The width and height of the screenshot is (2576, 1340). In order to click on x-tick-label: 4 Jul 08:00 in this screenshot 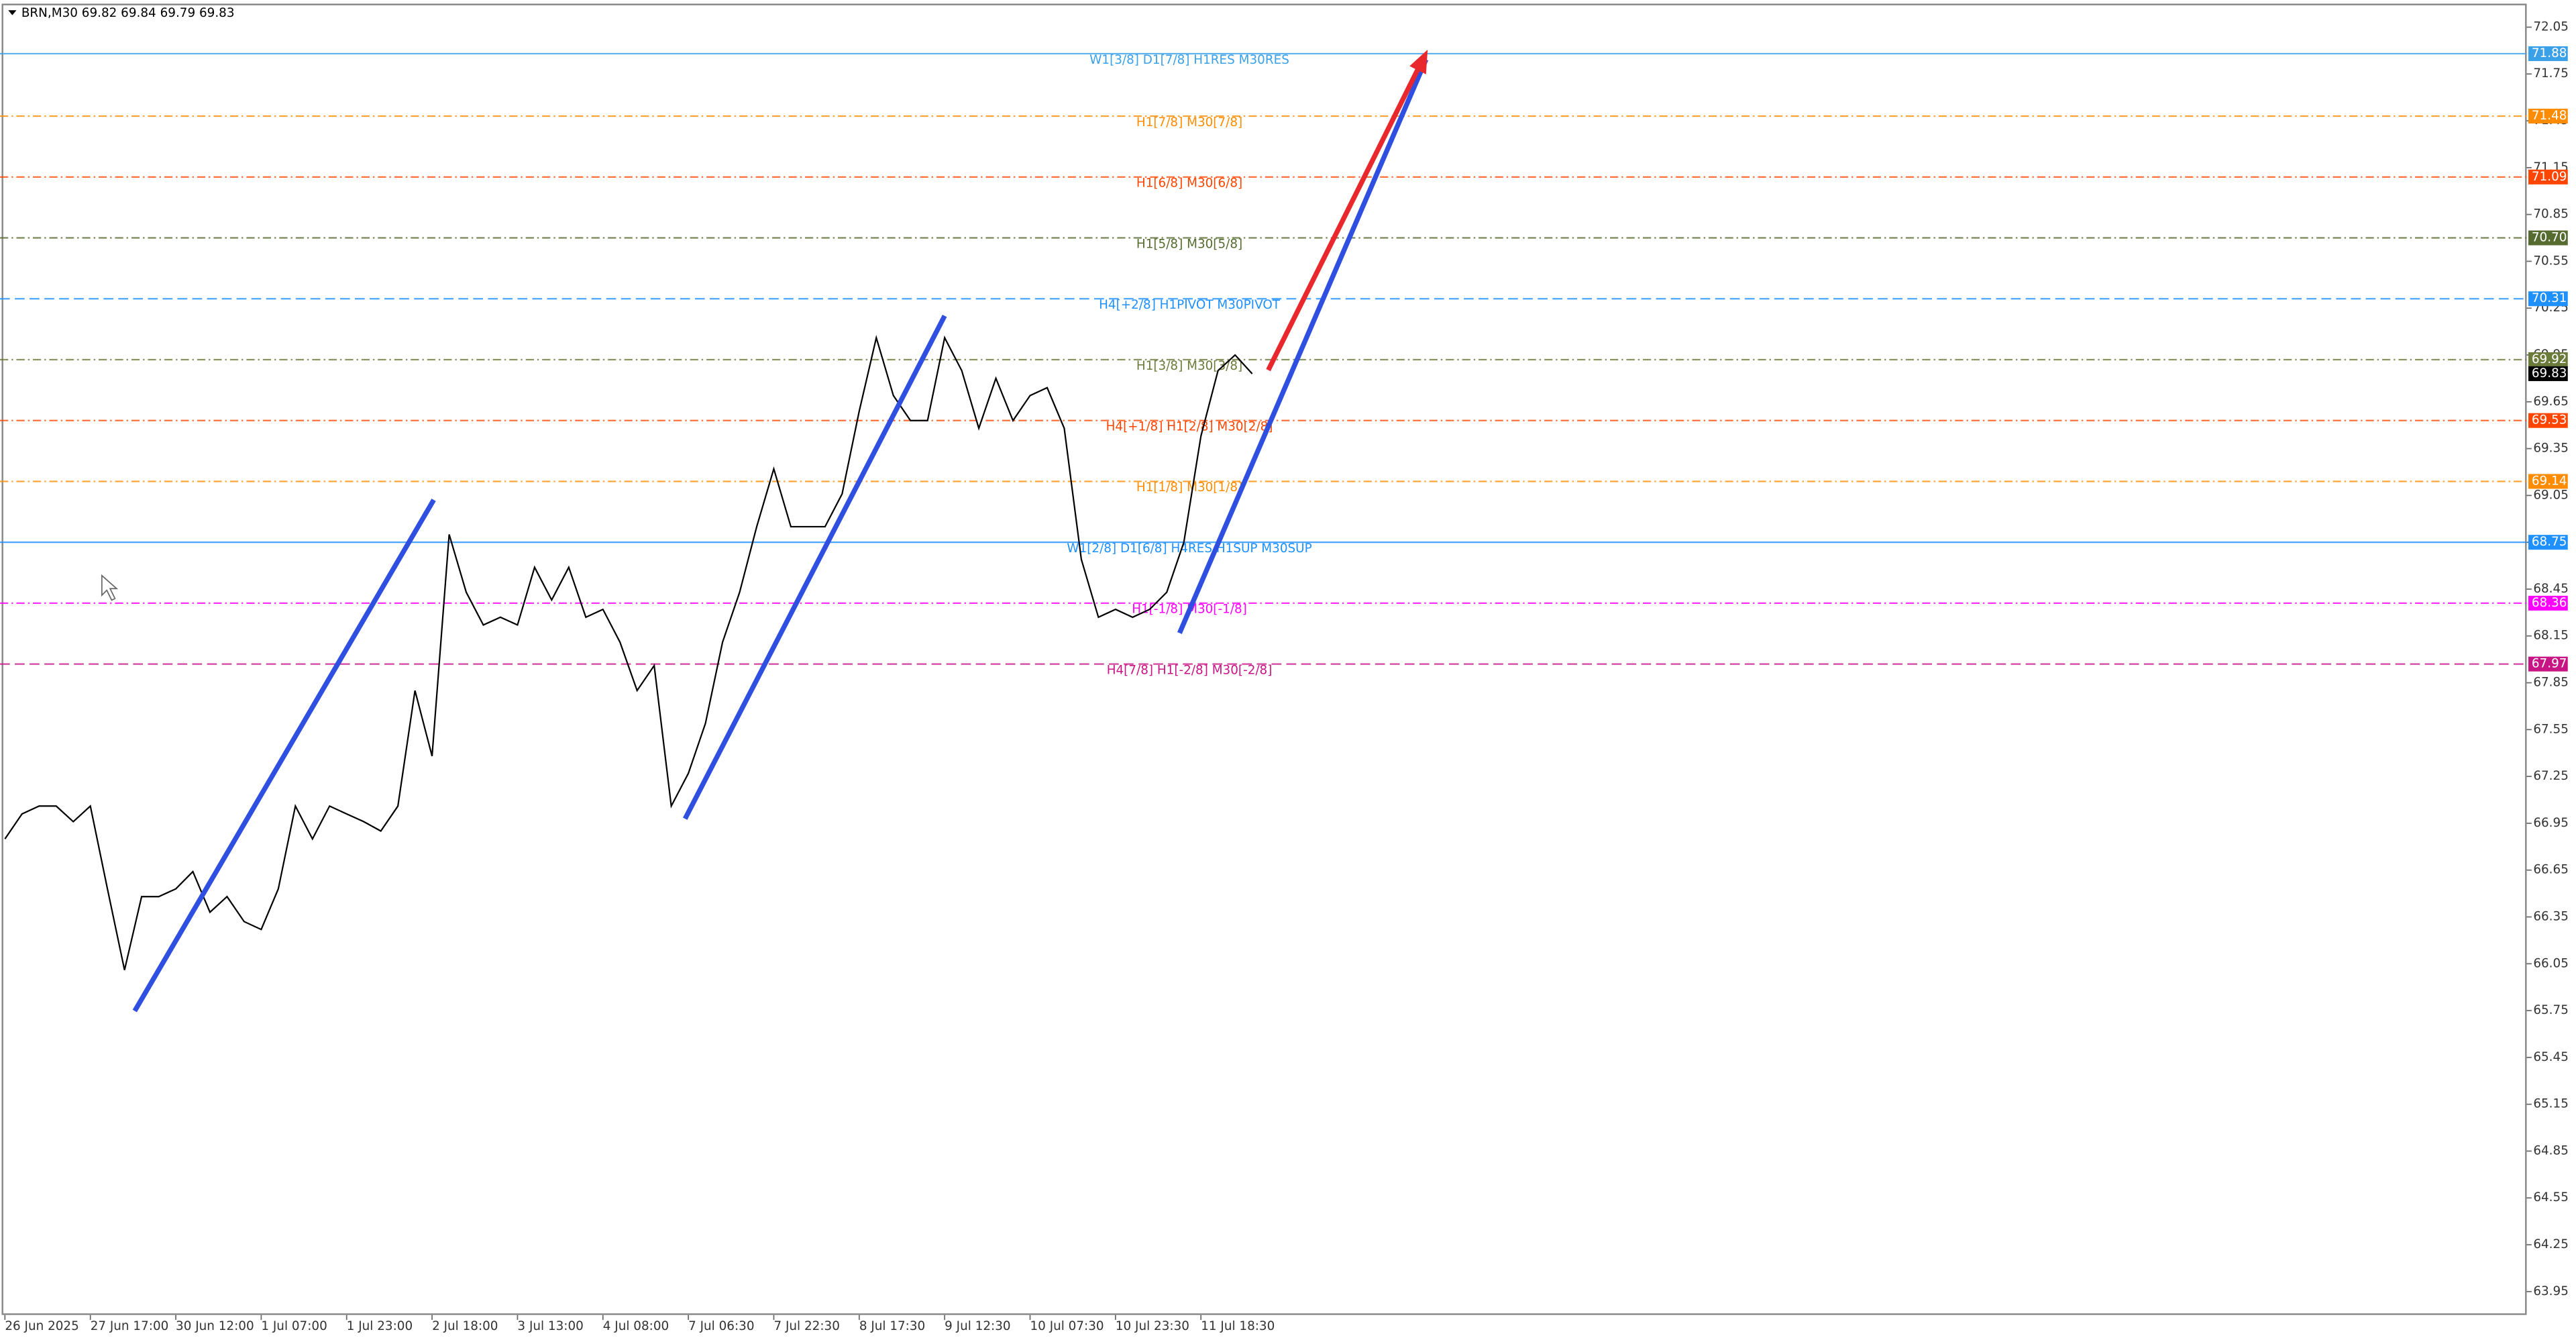, I will do `click(636, 1326)`.